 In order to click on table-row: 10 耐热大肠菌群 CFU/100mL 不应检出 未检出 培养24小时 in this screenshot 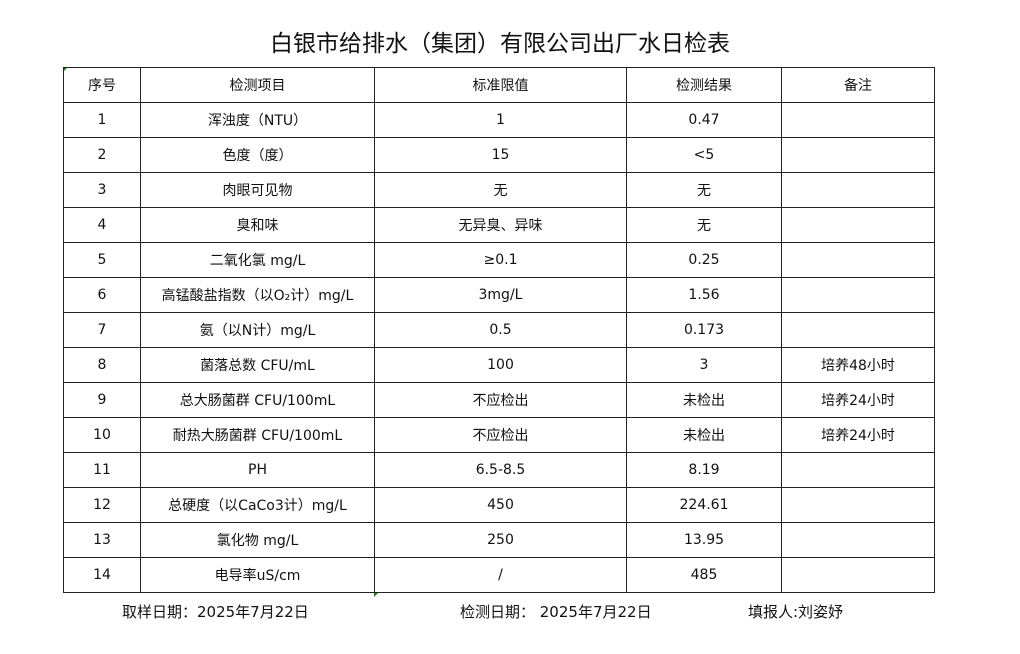, I will do `click(499, 435)`.